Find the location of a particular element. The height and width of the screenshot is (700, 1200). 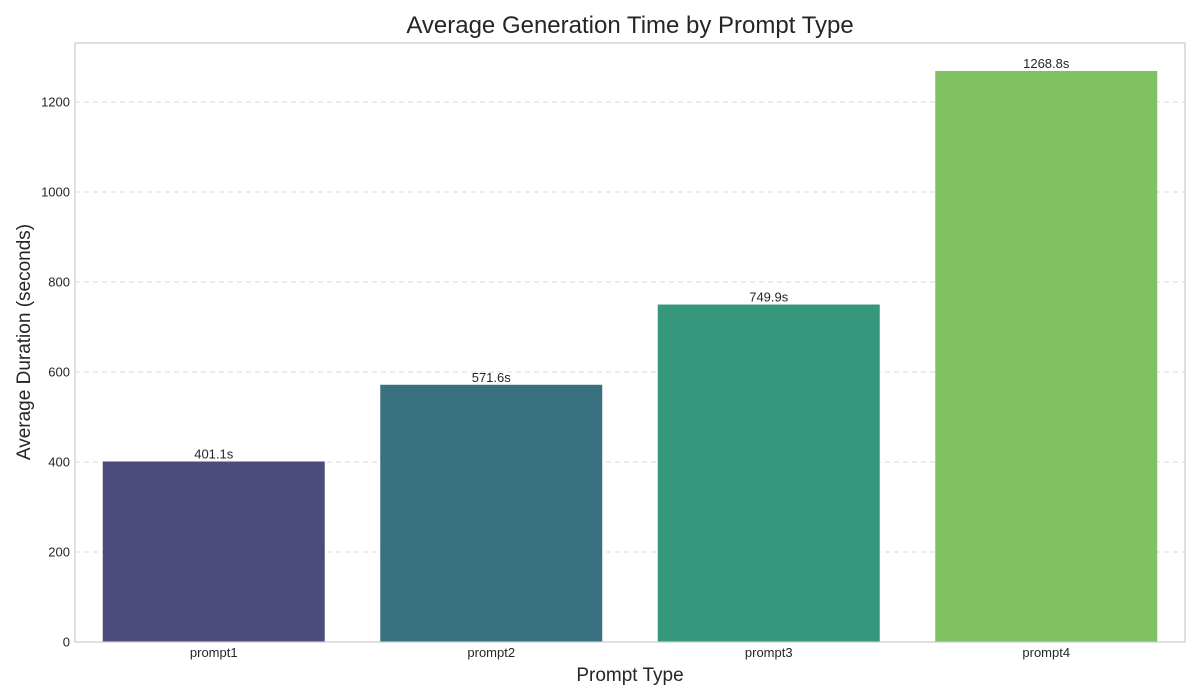

x-axis-label: Prompt Type is located at coordinates (629, 675).